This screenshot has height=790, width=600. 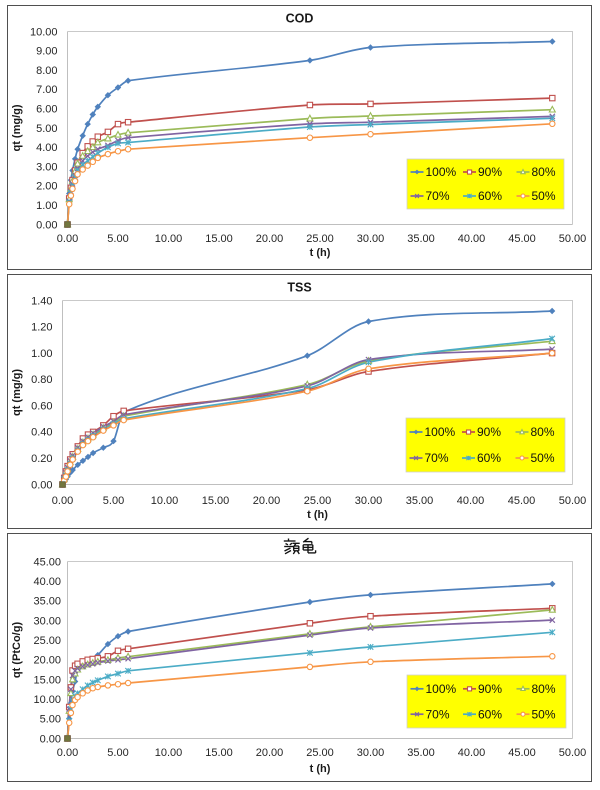 I want to click on svg-text: 4.00, so click(x=46, y=148).